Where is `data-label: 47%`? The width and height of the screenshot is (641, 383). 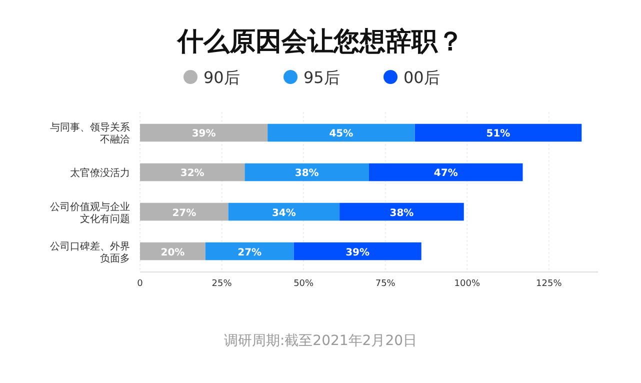 data-label: 47% is located at coordinates (446, 174).